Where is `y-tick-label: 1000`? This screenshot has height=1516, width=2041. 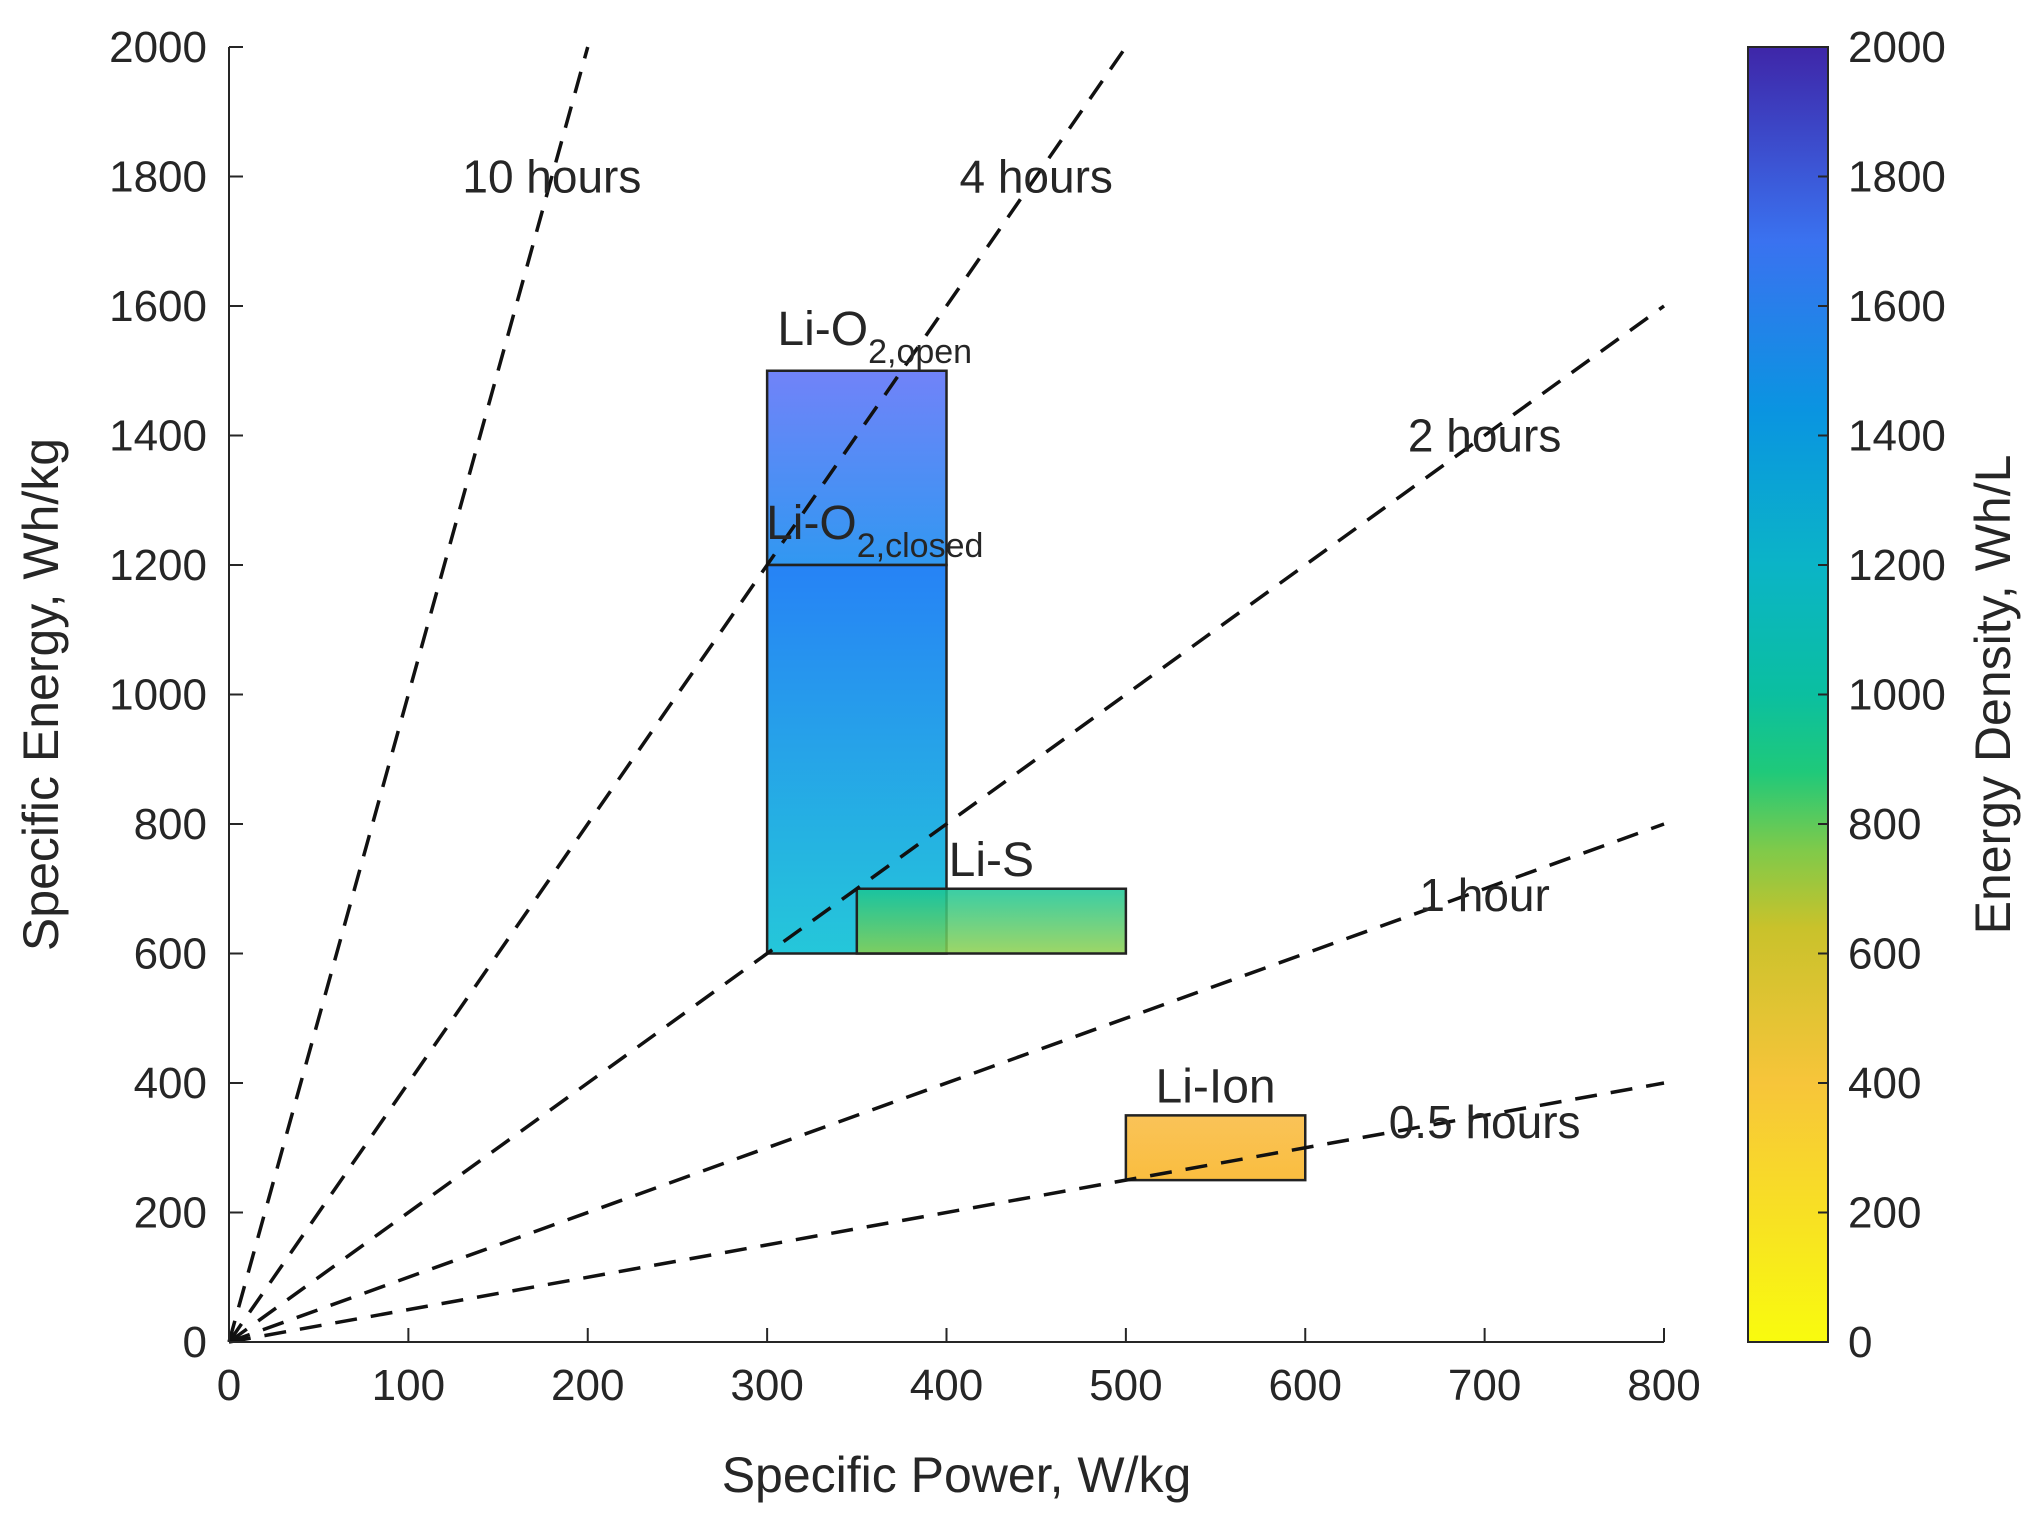 y-tick-label: 1000 is located at coordinates (158, 695).